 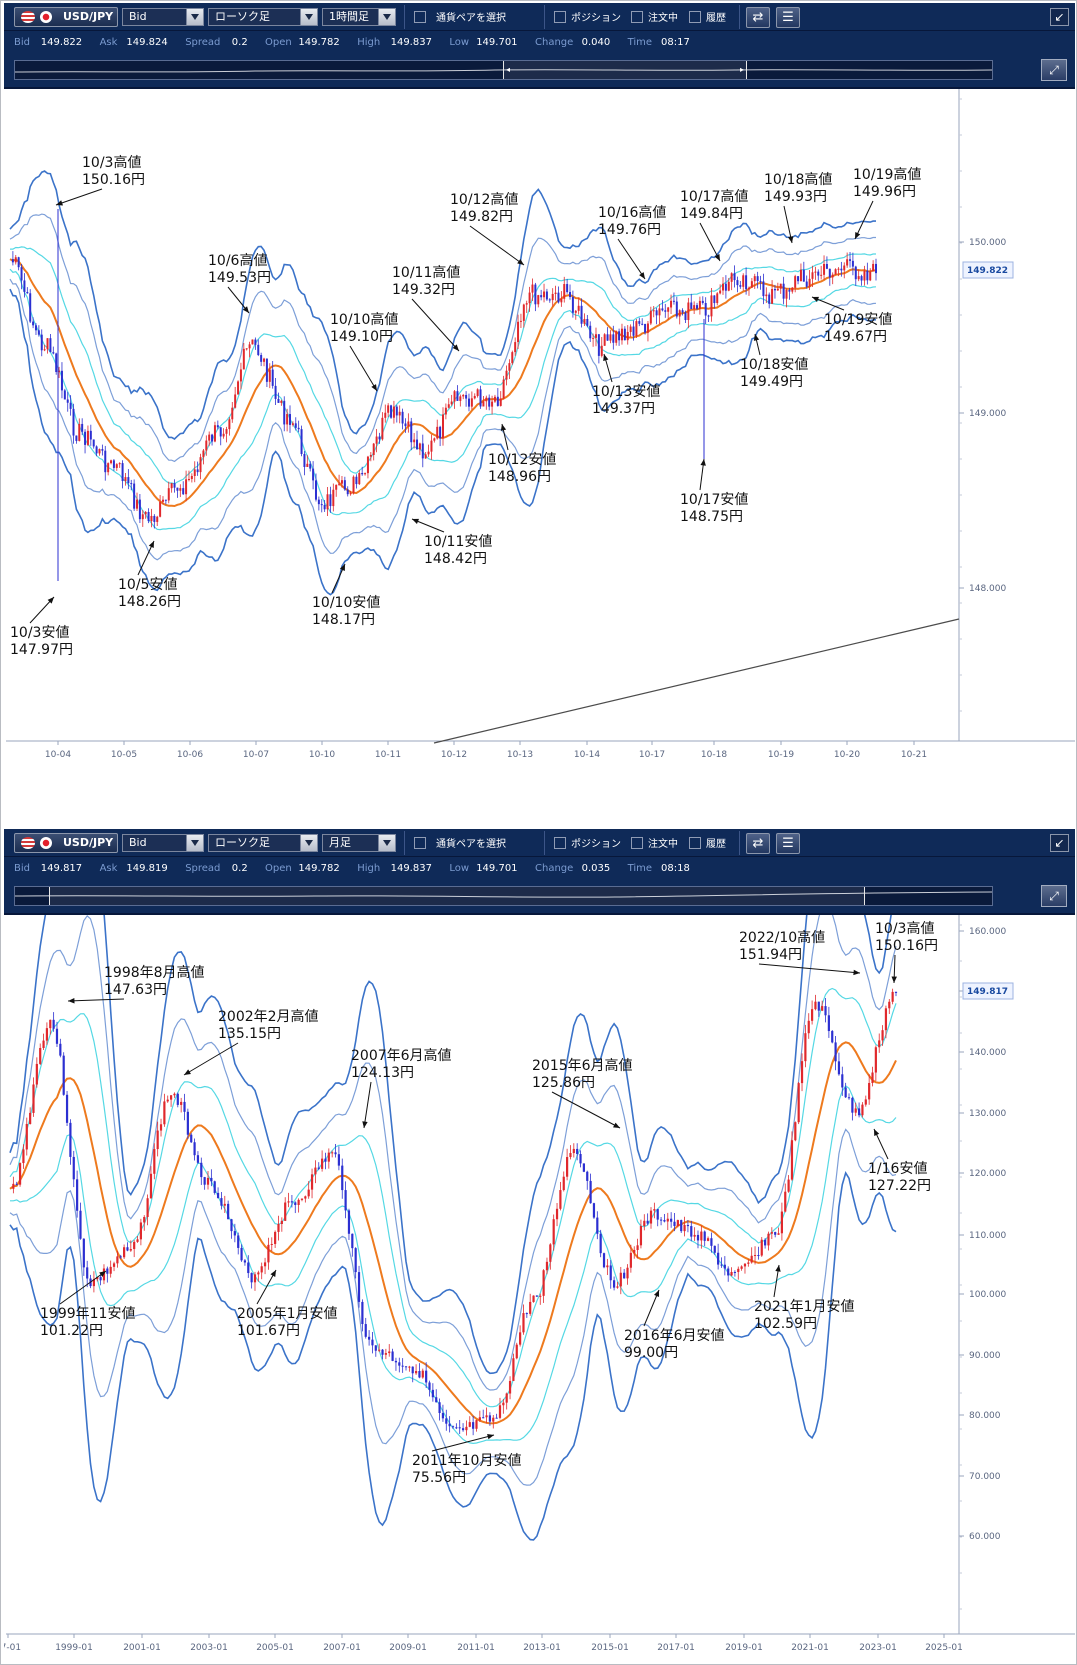 I want to click on y-tick-label: 140.000, so click(x=987, y=1053).